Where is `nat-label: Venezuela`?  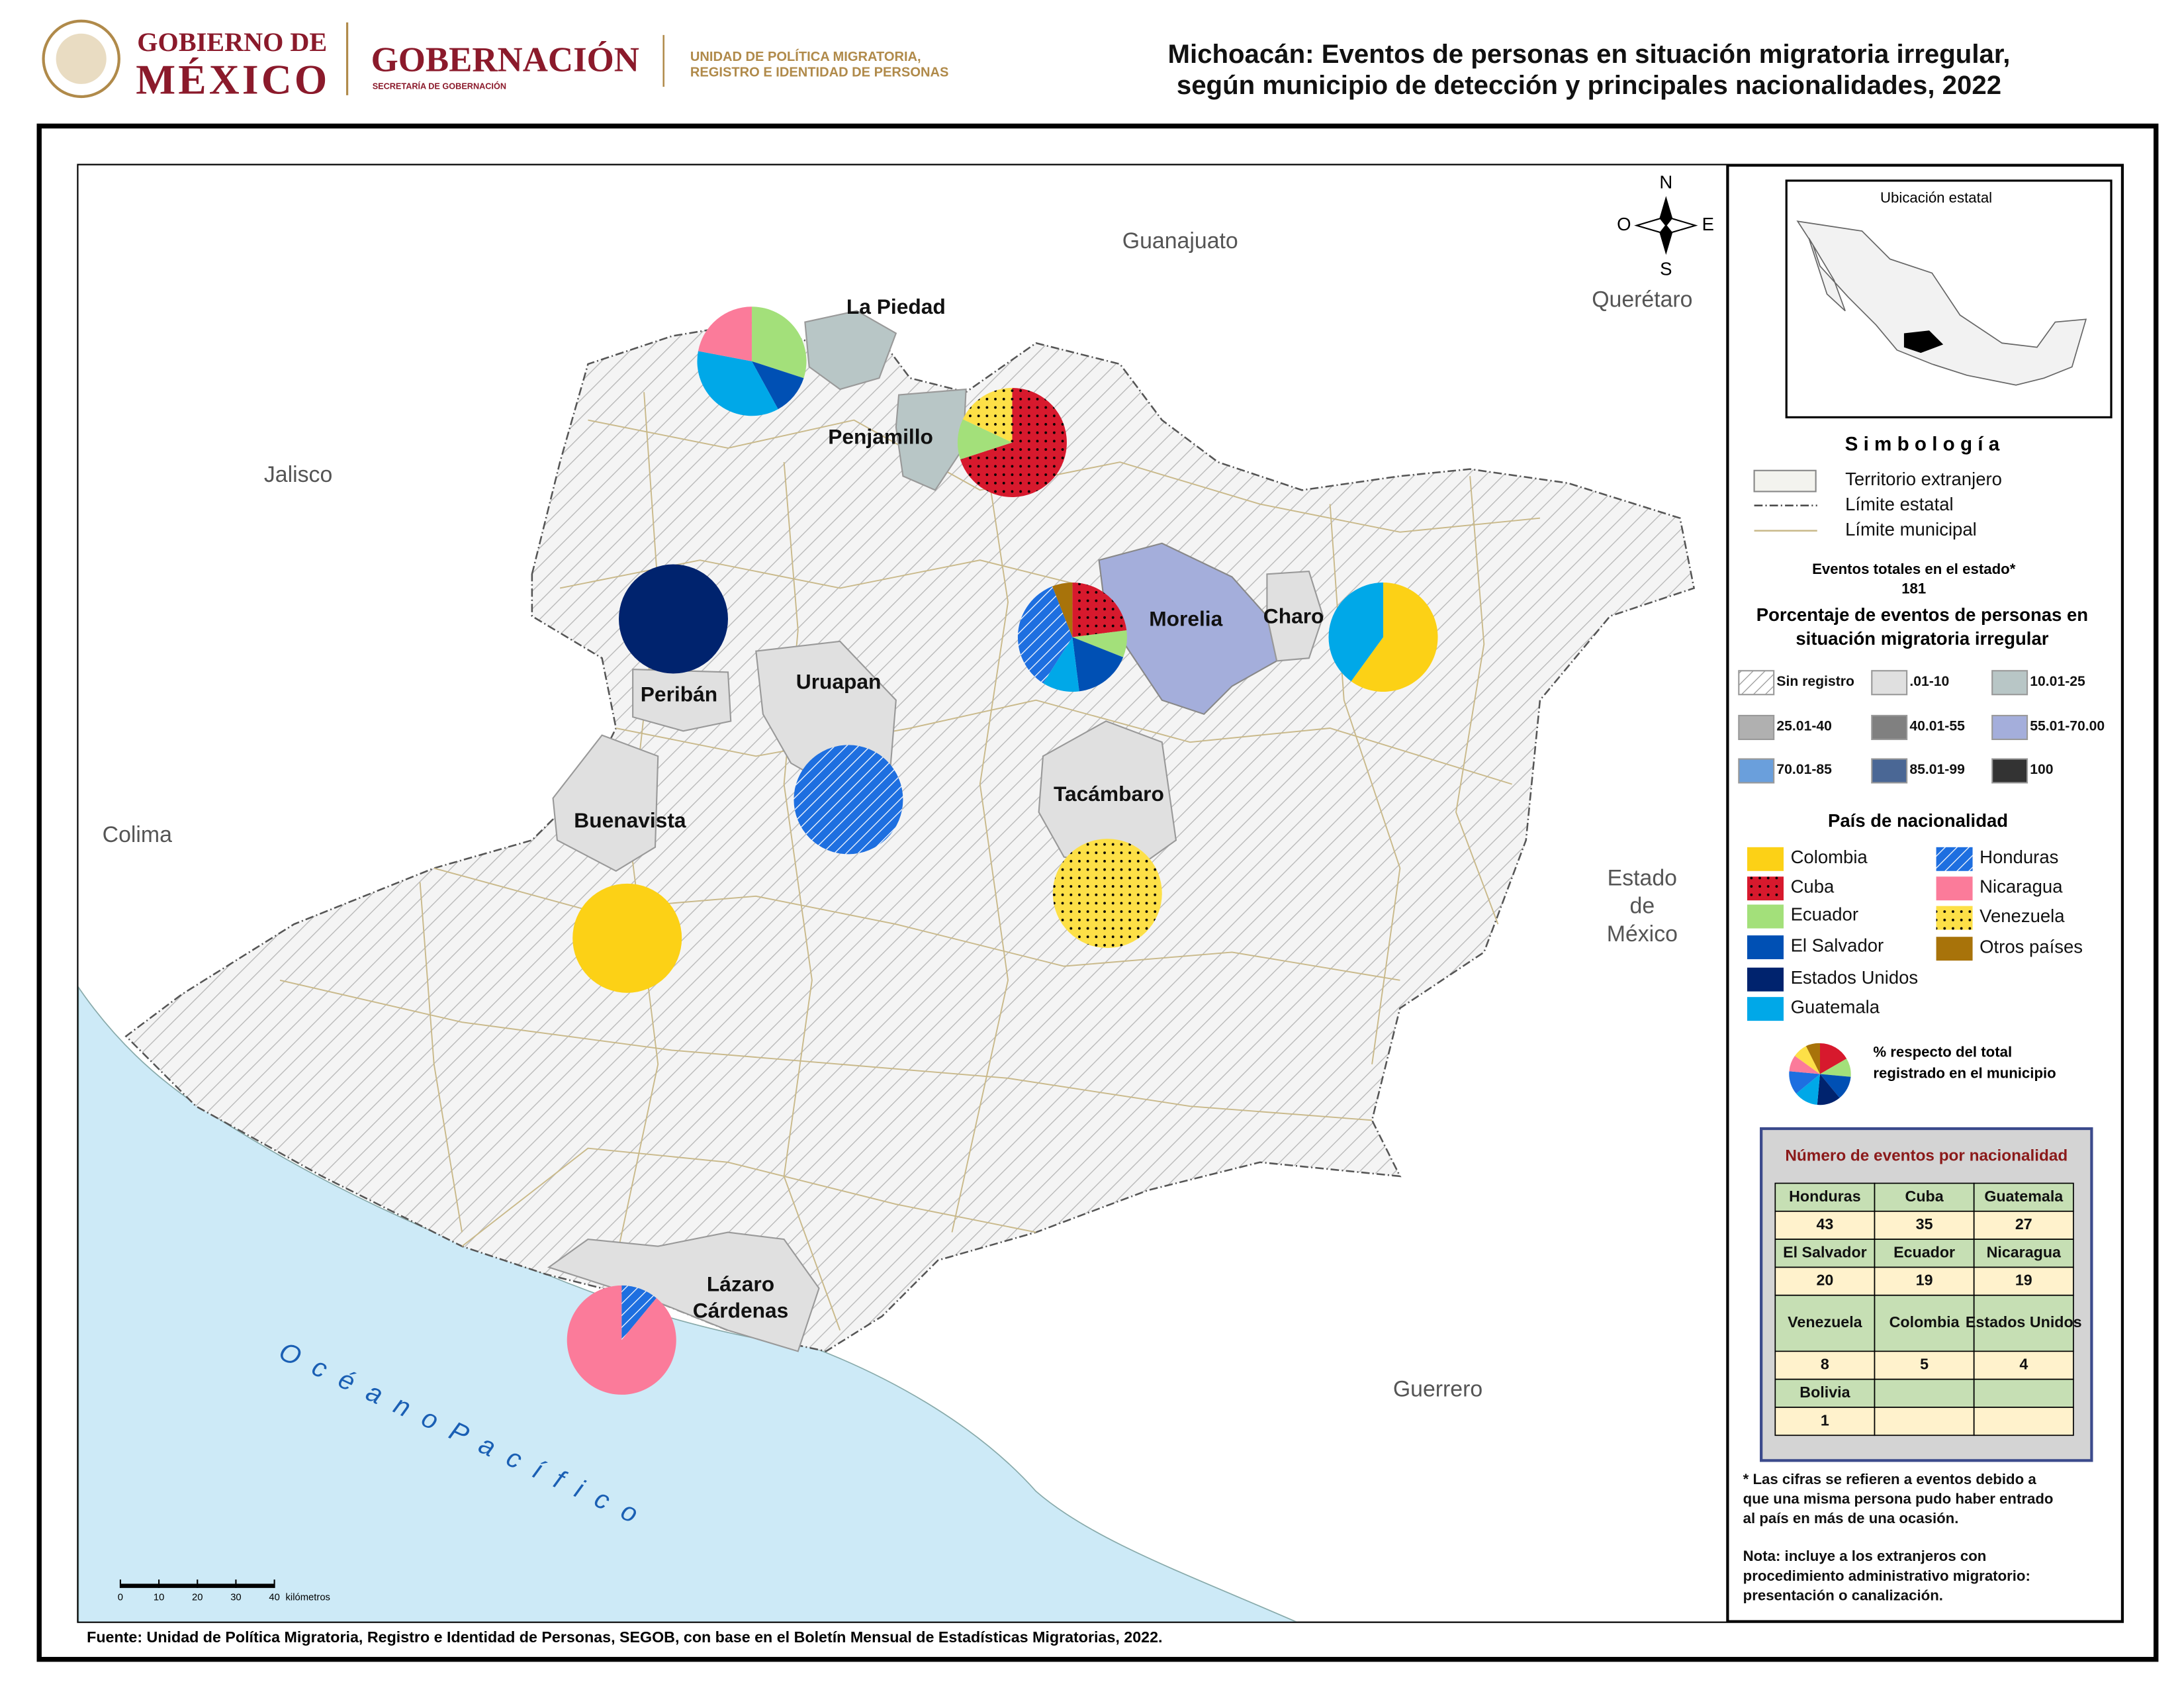
nat-label: Venezuela is located at coordinates (2022, 916).